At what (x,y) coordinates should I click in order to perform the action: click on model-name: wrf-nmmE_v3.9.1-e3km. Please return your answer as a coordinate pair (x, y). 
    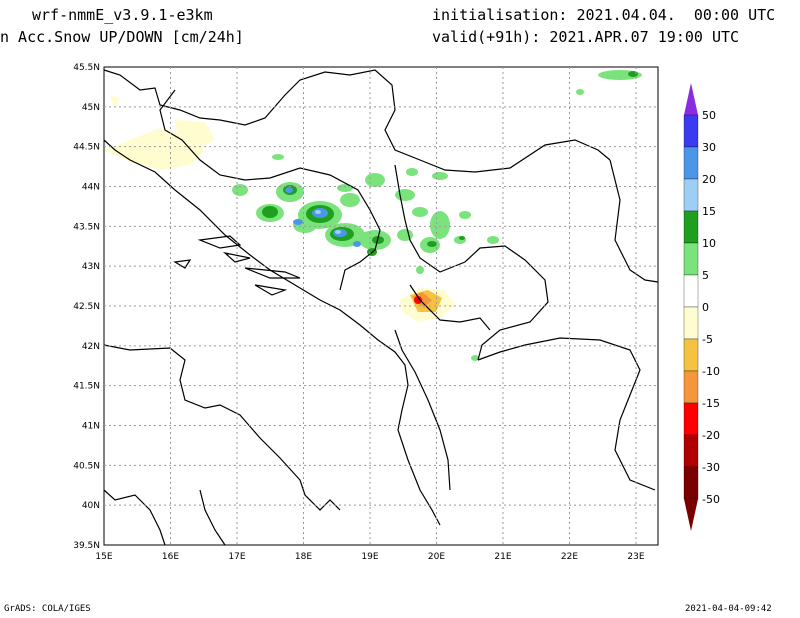
    Looking at the image, I should click on (122, 15).